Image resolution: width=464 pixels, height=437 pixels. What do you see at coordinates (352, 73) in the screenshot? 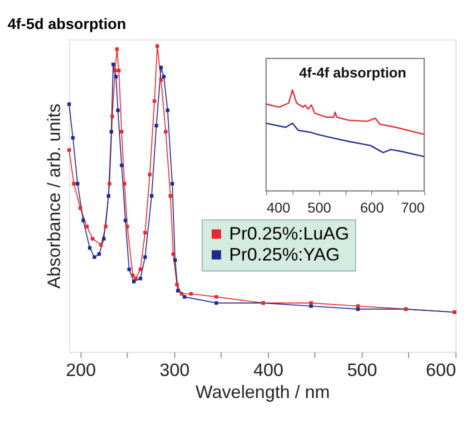
I see `chart-title: 4f-4f absorption` at bounding box center [352, 73].